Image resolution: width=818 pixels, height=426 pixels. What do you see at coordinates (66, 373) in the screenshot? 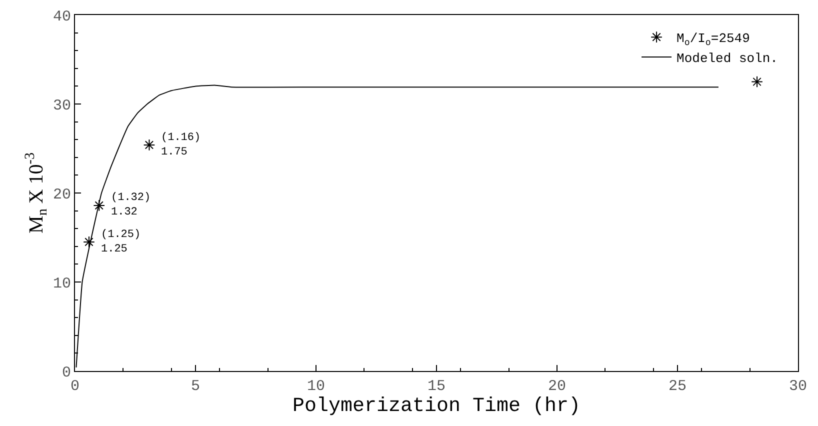
I see `y-tick-label: 0` at bounding box center [66, 373].